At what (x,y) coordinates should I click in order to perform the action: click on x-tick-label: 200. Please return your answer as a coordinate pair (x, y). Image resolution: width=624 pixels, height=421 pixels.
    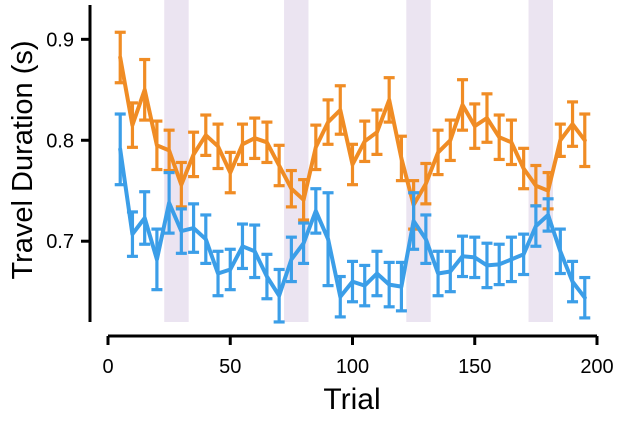
    Looking at the image, I should click on (596, 367).